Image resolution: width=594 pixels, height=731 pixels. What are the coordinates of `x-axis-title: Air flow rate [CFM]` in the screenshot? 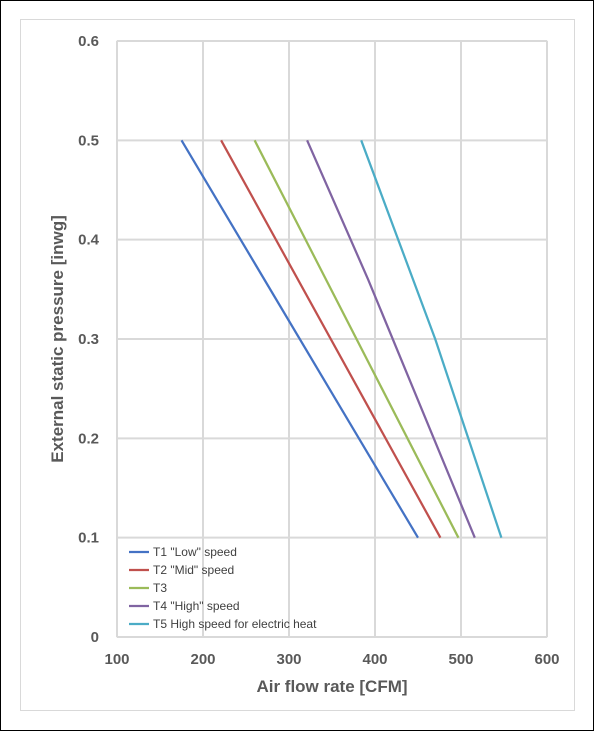 It's located at (331, 686).